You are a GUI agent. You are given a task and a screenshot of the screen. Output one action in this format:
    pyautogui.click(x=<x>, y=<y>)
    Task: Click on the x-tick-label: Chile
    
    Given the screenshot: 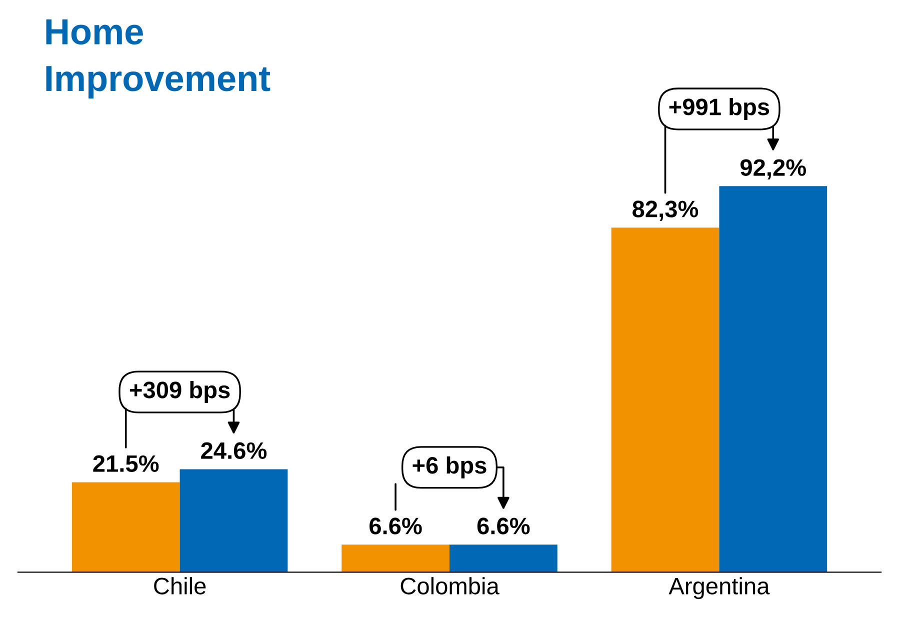 What is the action you would take?
    pyautogui.click(x=180, y=585)
    